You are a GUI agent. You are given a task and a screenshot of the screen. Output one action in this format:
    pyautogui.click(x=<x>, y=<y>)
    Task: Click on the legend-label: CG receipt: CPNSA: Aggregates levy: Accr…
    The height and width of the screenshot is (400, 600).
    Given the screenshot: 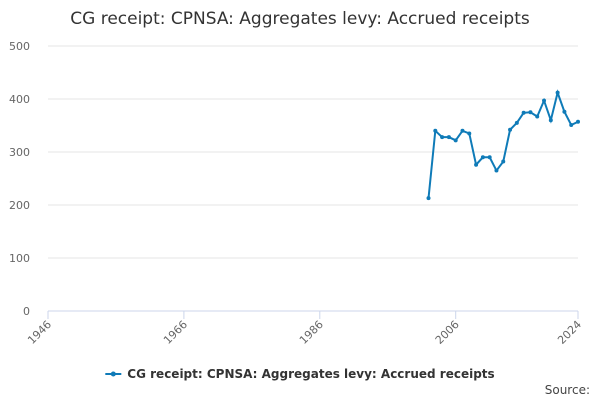 What is the action you would take?
    pyautogui.click(x=310, y=374)
    